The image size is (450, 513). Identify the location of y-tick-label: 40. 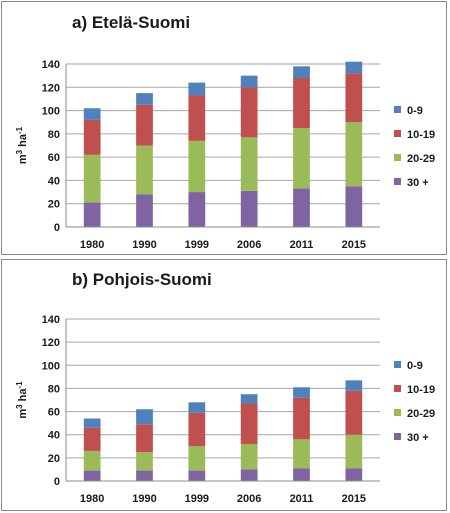
(54, 181).